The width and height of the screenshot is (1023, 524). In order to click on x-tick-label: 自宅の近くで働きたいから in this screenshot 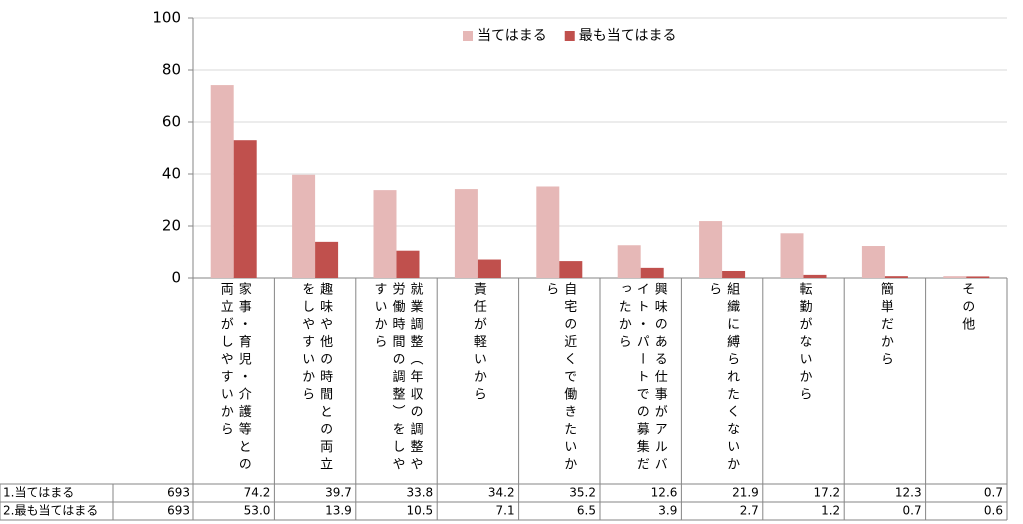, I will do `click(560, 378)`.